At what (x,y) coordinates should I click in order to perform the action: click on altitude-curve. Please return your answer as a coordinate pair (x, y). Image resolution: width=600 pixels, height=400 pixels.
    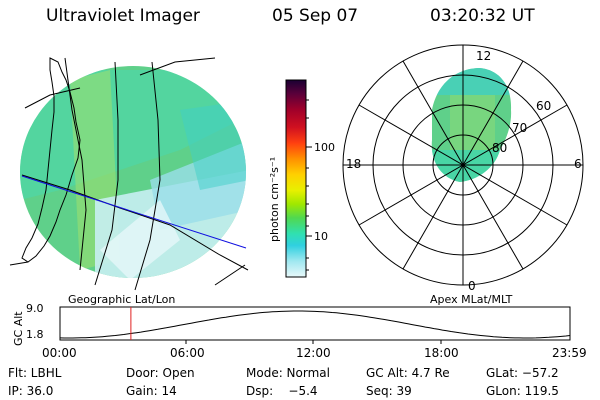
    Looking at the image, I should click on (315, 324).